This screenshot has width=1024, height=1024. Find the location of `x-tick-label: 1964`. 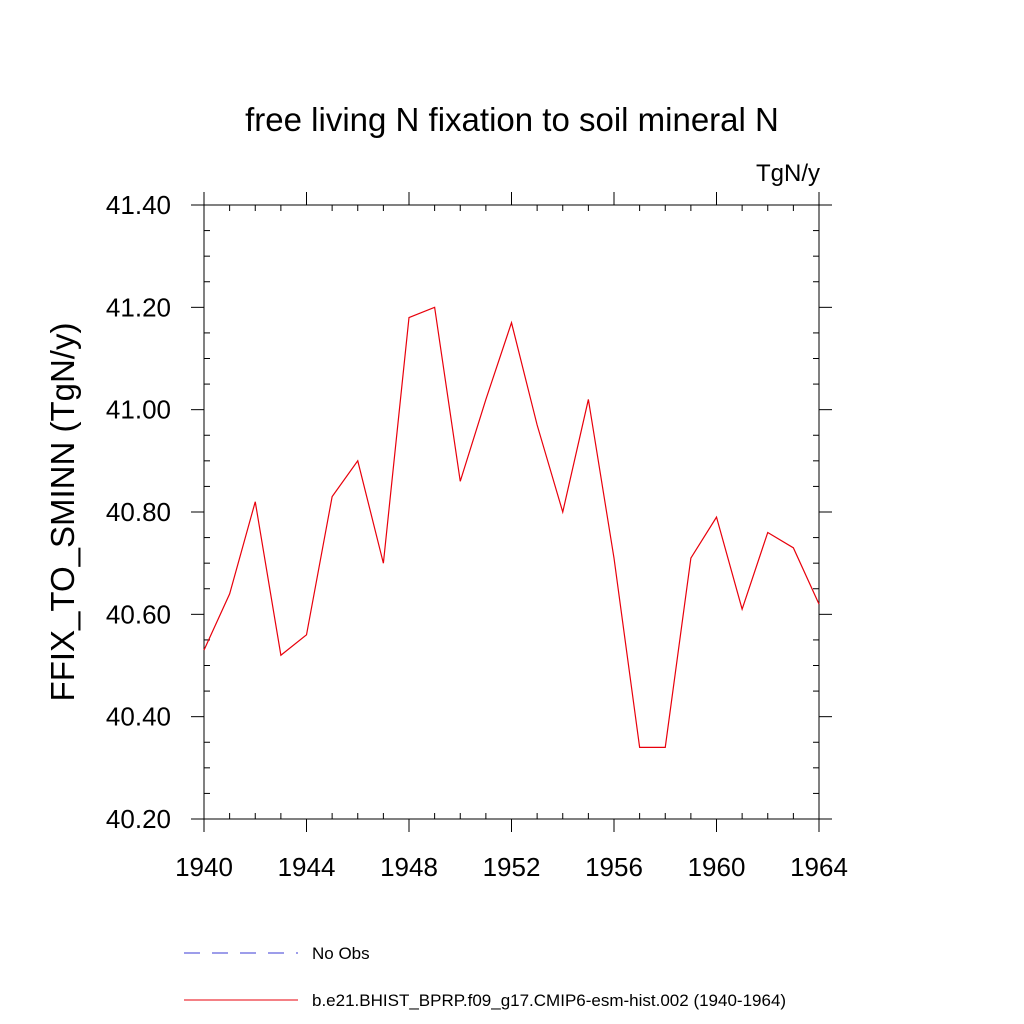

x-tick-label: 1964 is located at coordinates (819, 867).